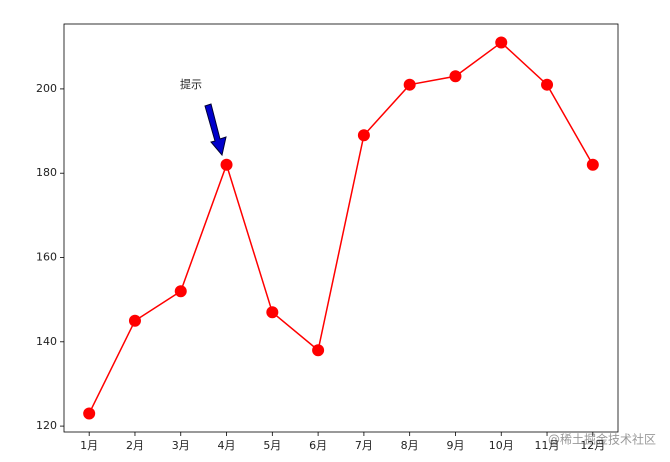 The image size is (670, 462). I want to click on y-tick-label: 140, so click(46, 341).